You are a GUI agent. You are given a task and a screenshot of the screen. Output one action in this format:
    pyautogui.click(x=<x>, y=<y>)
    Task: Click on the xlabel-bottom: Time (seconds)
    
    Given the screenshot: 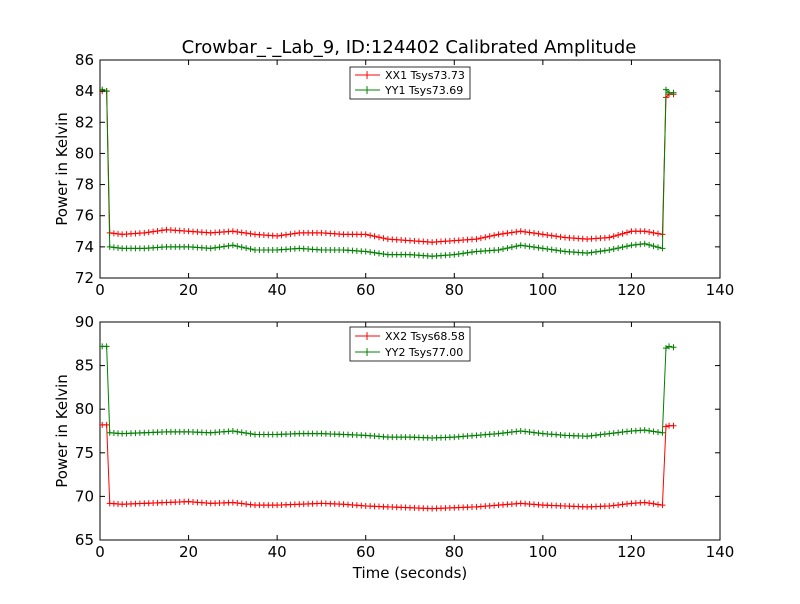 What is the action you would take?
    pyautogui.click(x=410, y=573)
    